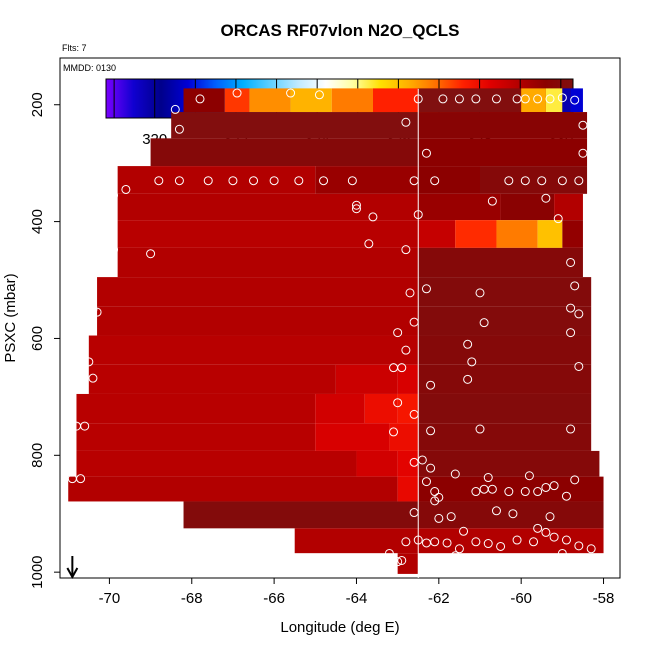  Describe the element at coordinates (10, 317) in the screenshot. I see `y-axis-label: PSXC (mbar)` at that location.